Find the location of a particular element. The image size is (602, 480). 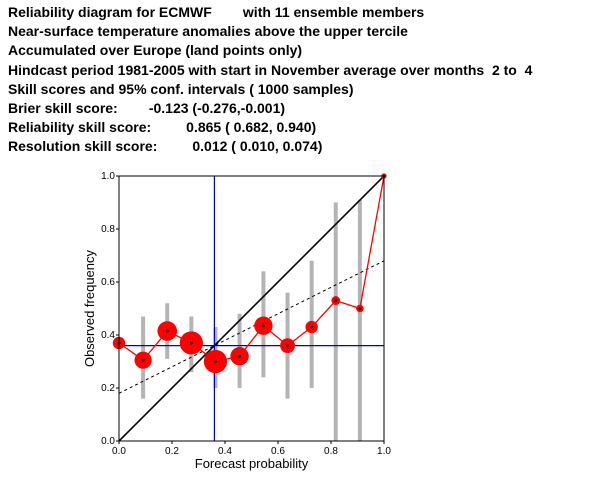

y-axis-label: Observed frequency is located at coordinates (89, 308).